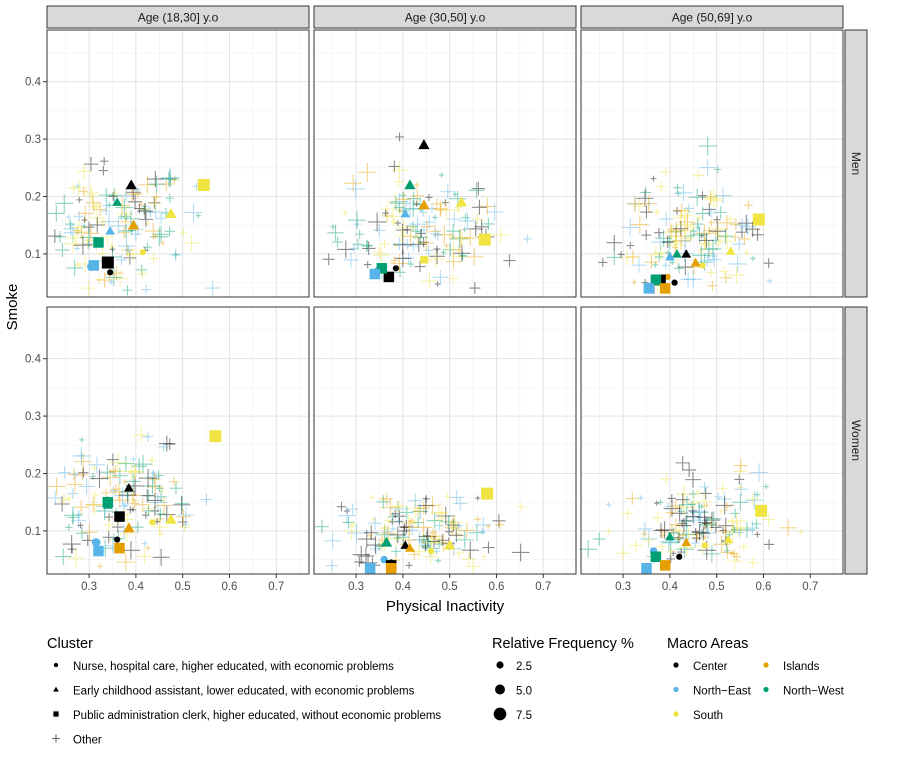  What do you see at coordinates (814, 692) in the screenshot?
I see `legend-label-area: North−West` at bounding box center [814, 692].